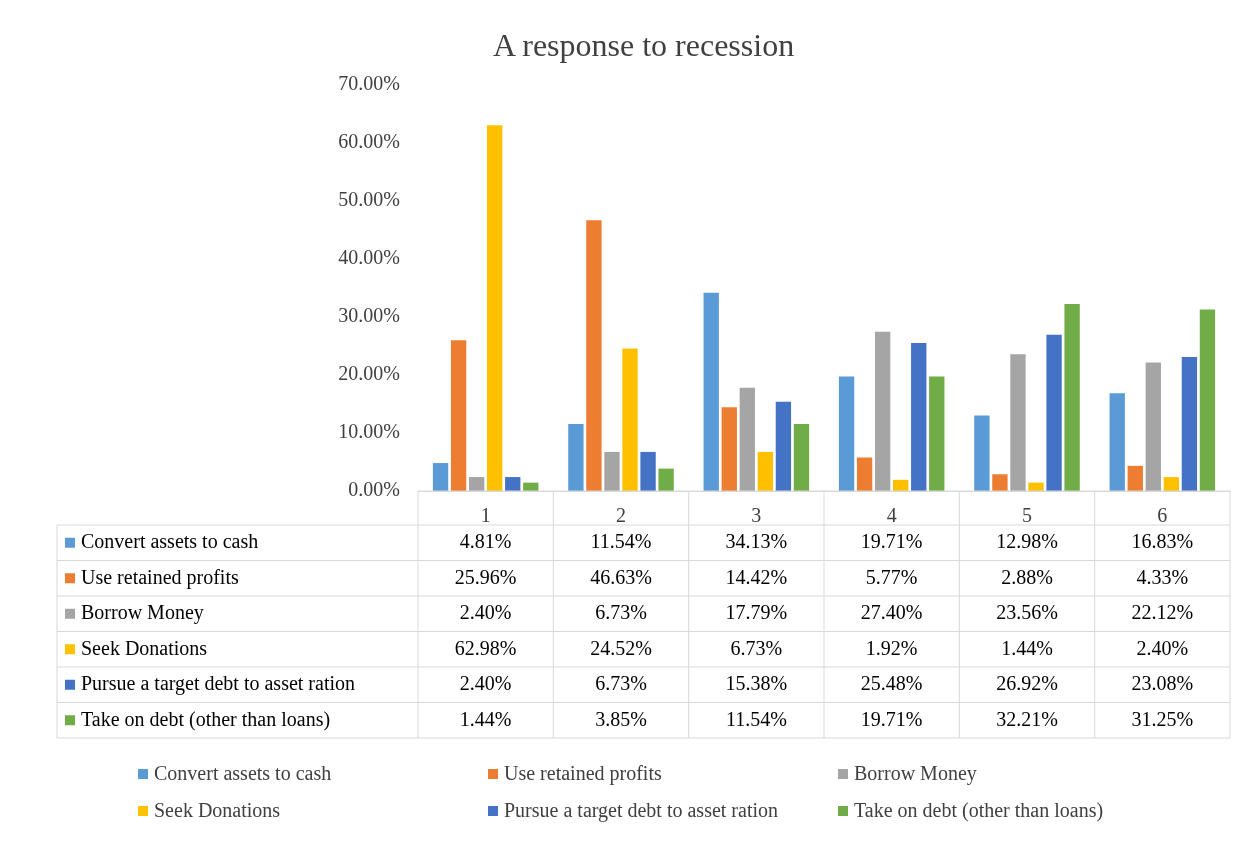 This screenshot has width=1248, height=842. Describe the element at coordinates (369, 198) in the screenshot. I see `y-tick-label: 50.00%` at that location.